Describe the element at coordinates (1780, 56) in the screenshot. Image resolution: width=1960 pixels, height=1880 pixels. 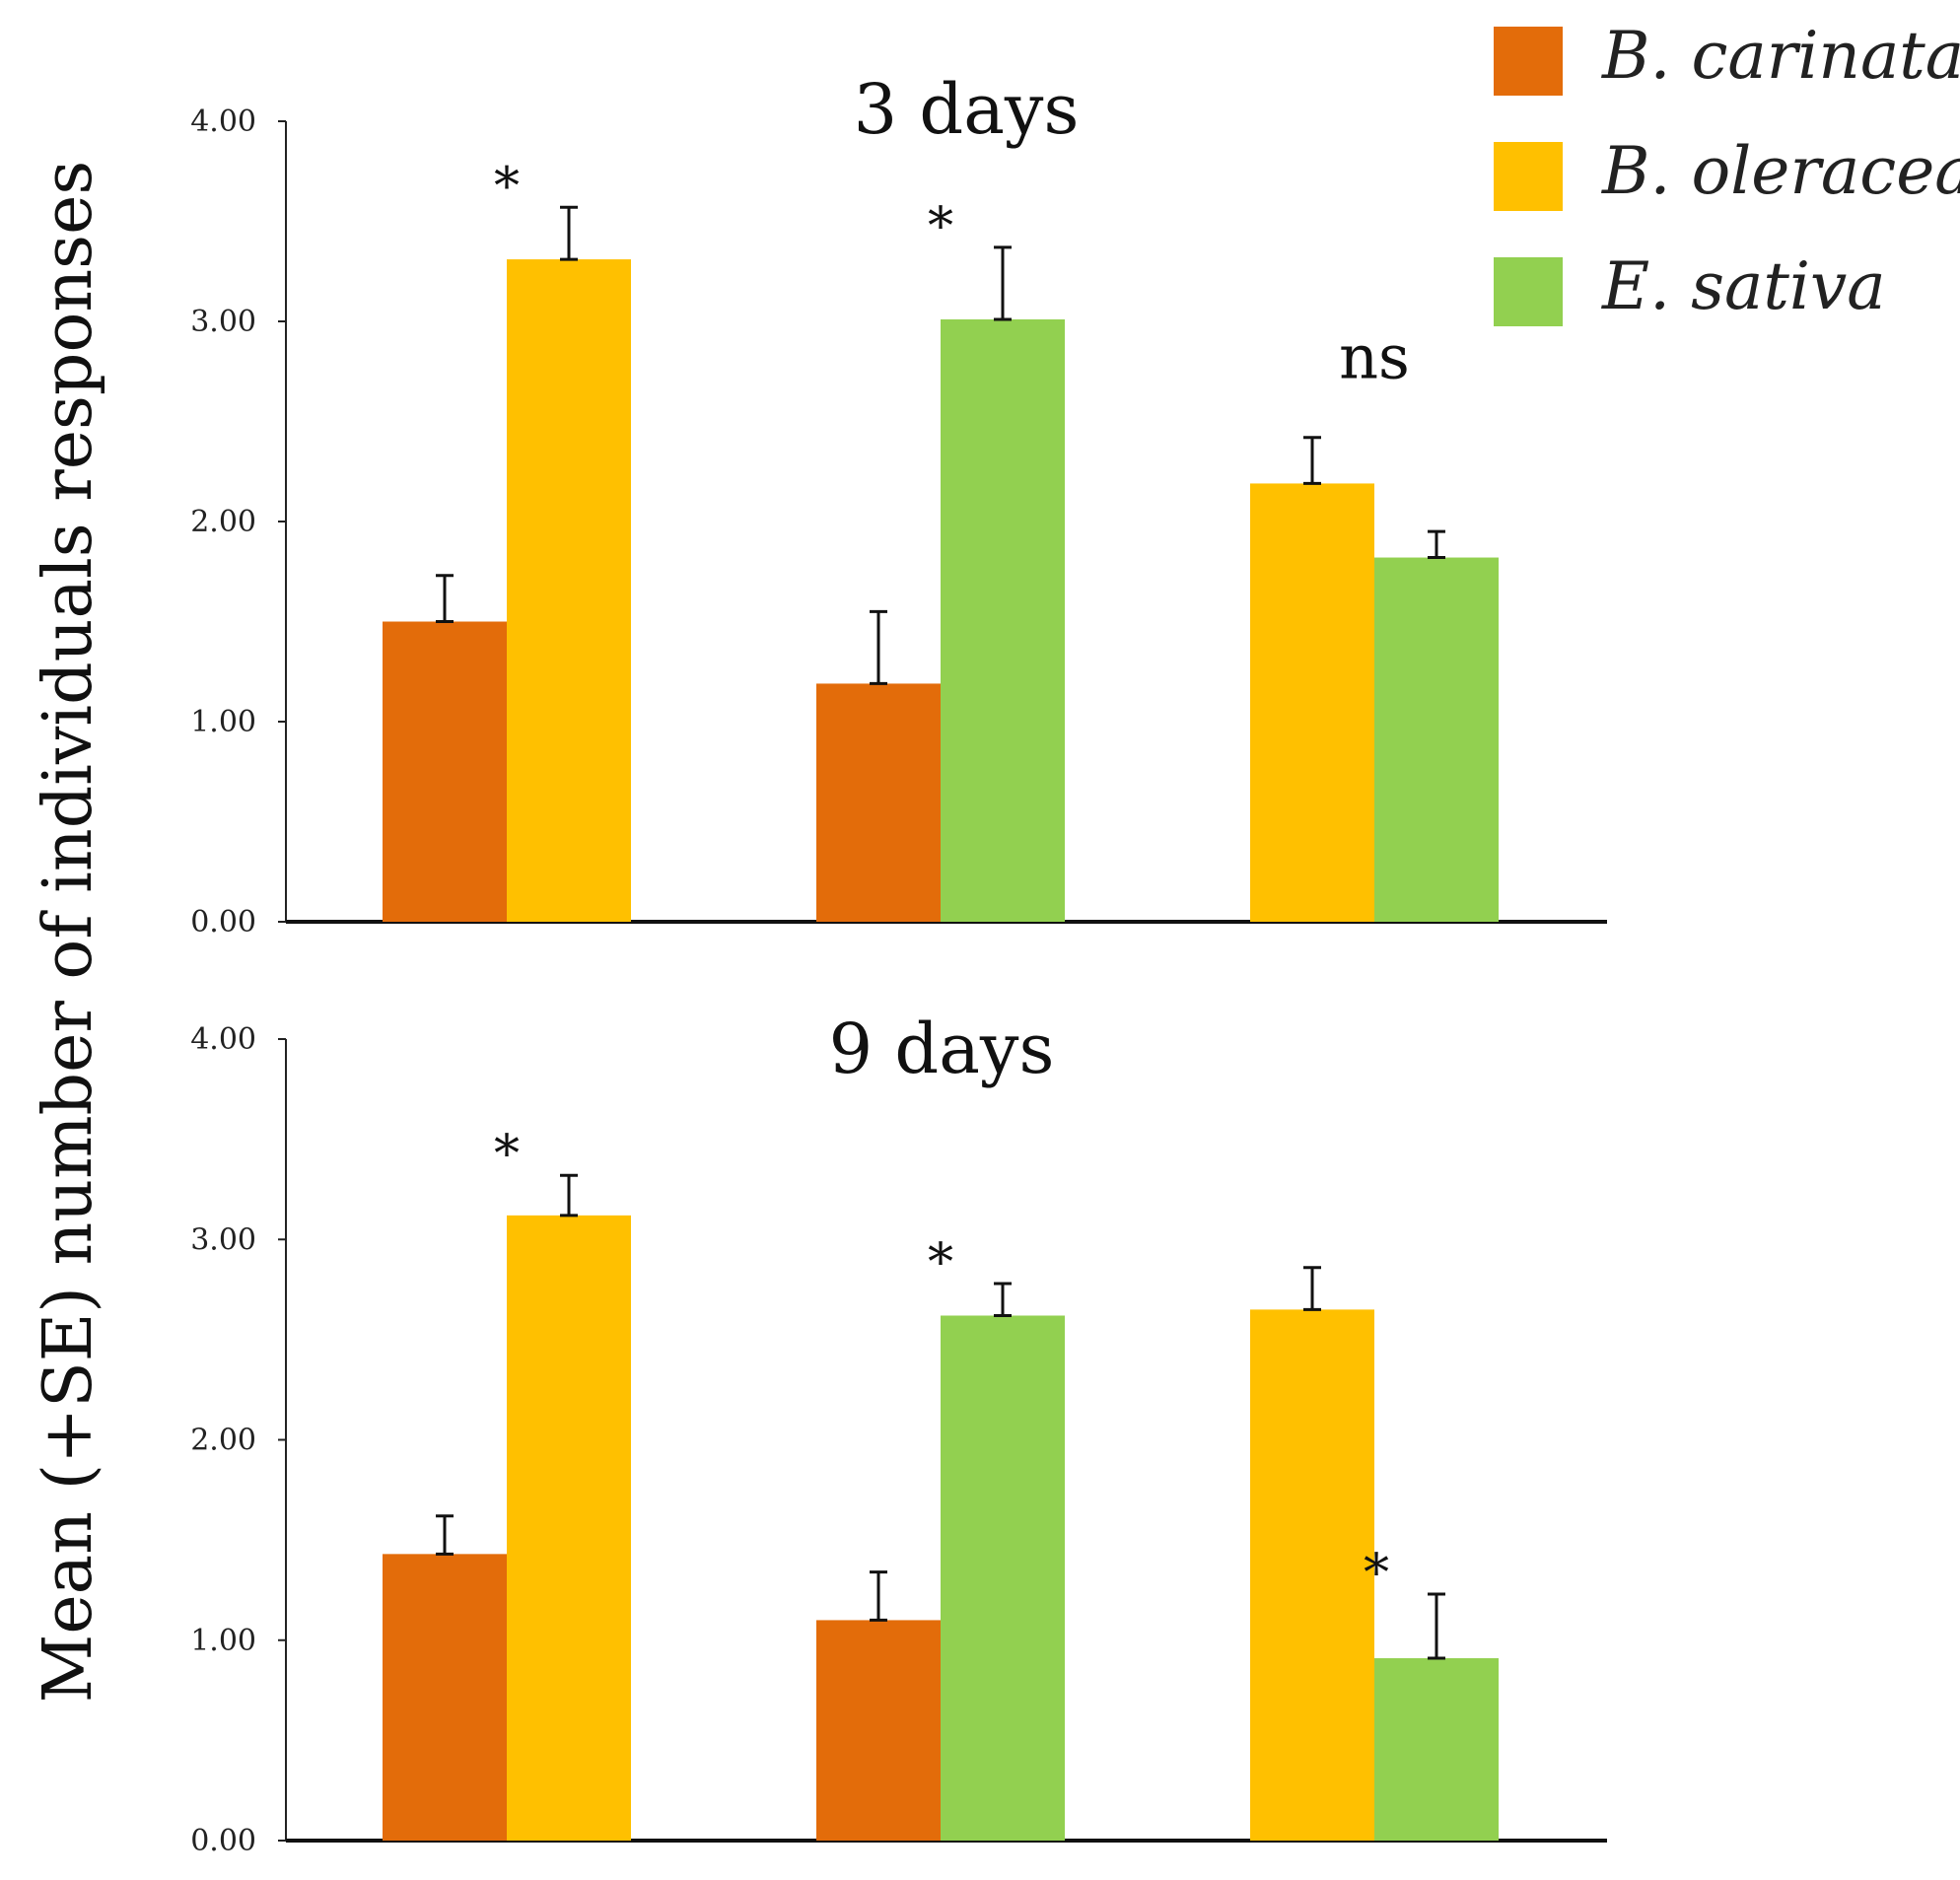
I see `legend-label: B. carinata` at that location.